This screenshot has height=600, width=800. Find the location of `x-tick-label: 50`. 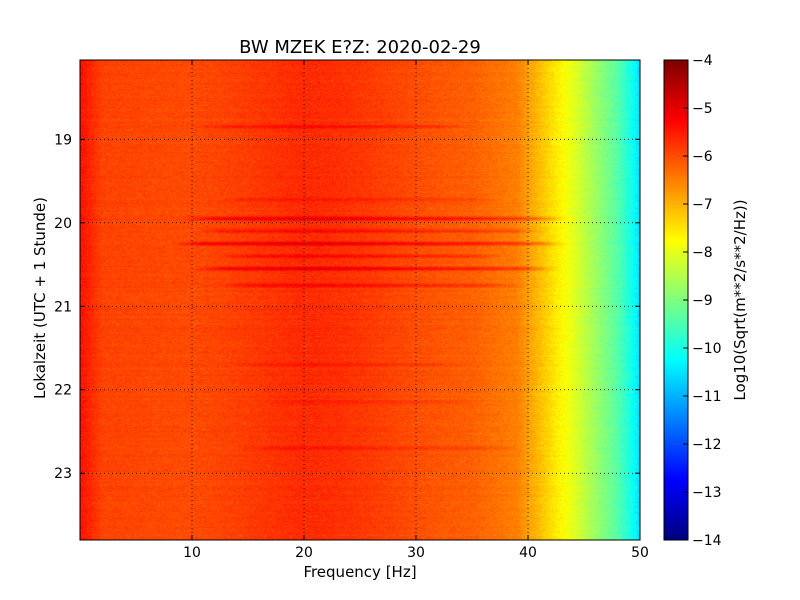

x-tick-label: 50 is located at coordinates (640, 553).